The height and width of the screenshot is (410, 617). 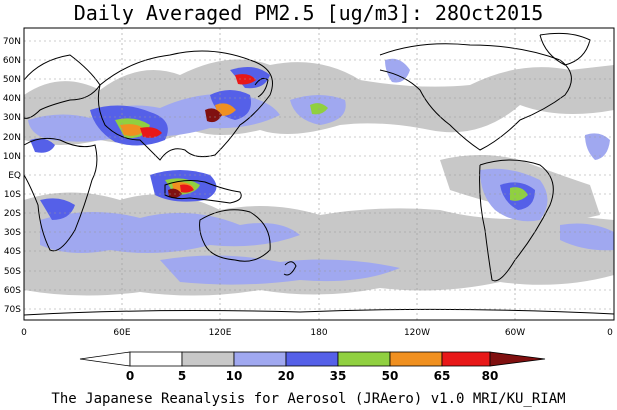 I want to click on coast-australia, so click(x=235, y=235).